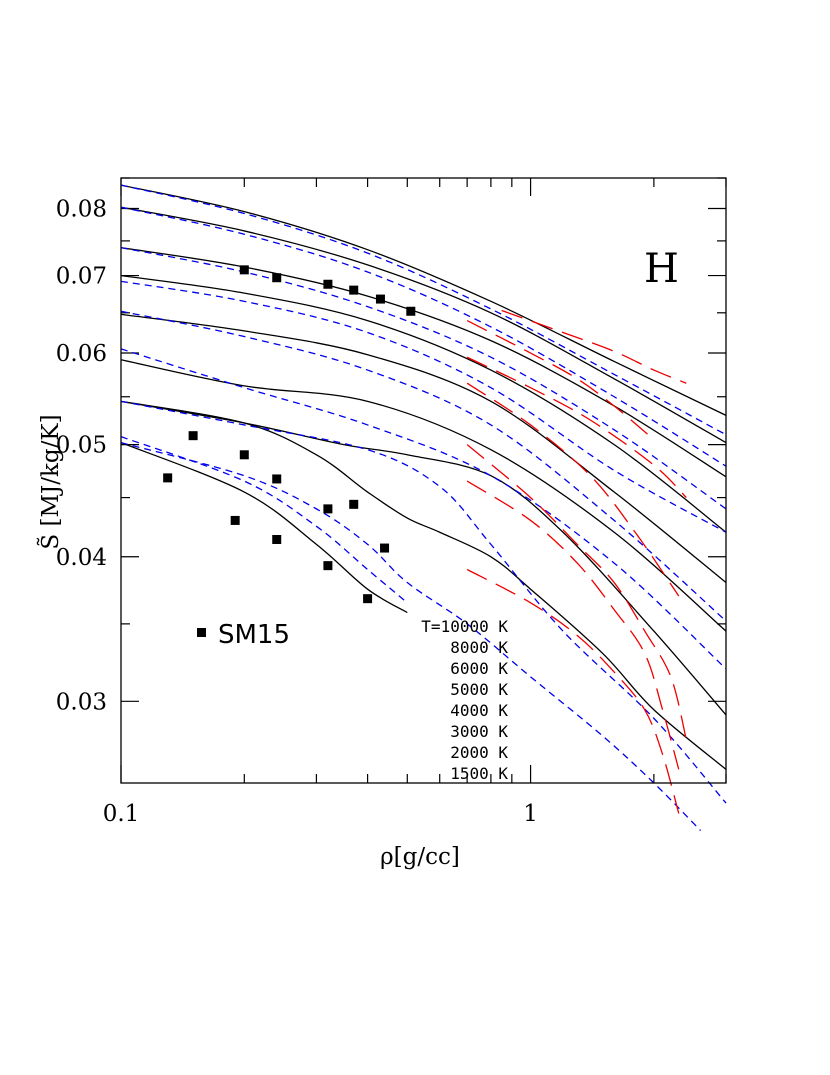  I want to click on sm15-legend-label: SM15, so click(254, 635).